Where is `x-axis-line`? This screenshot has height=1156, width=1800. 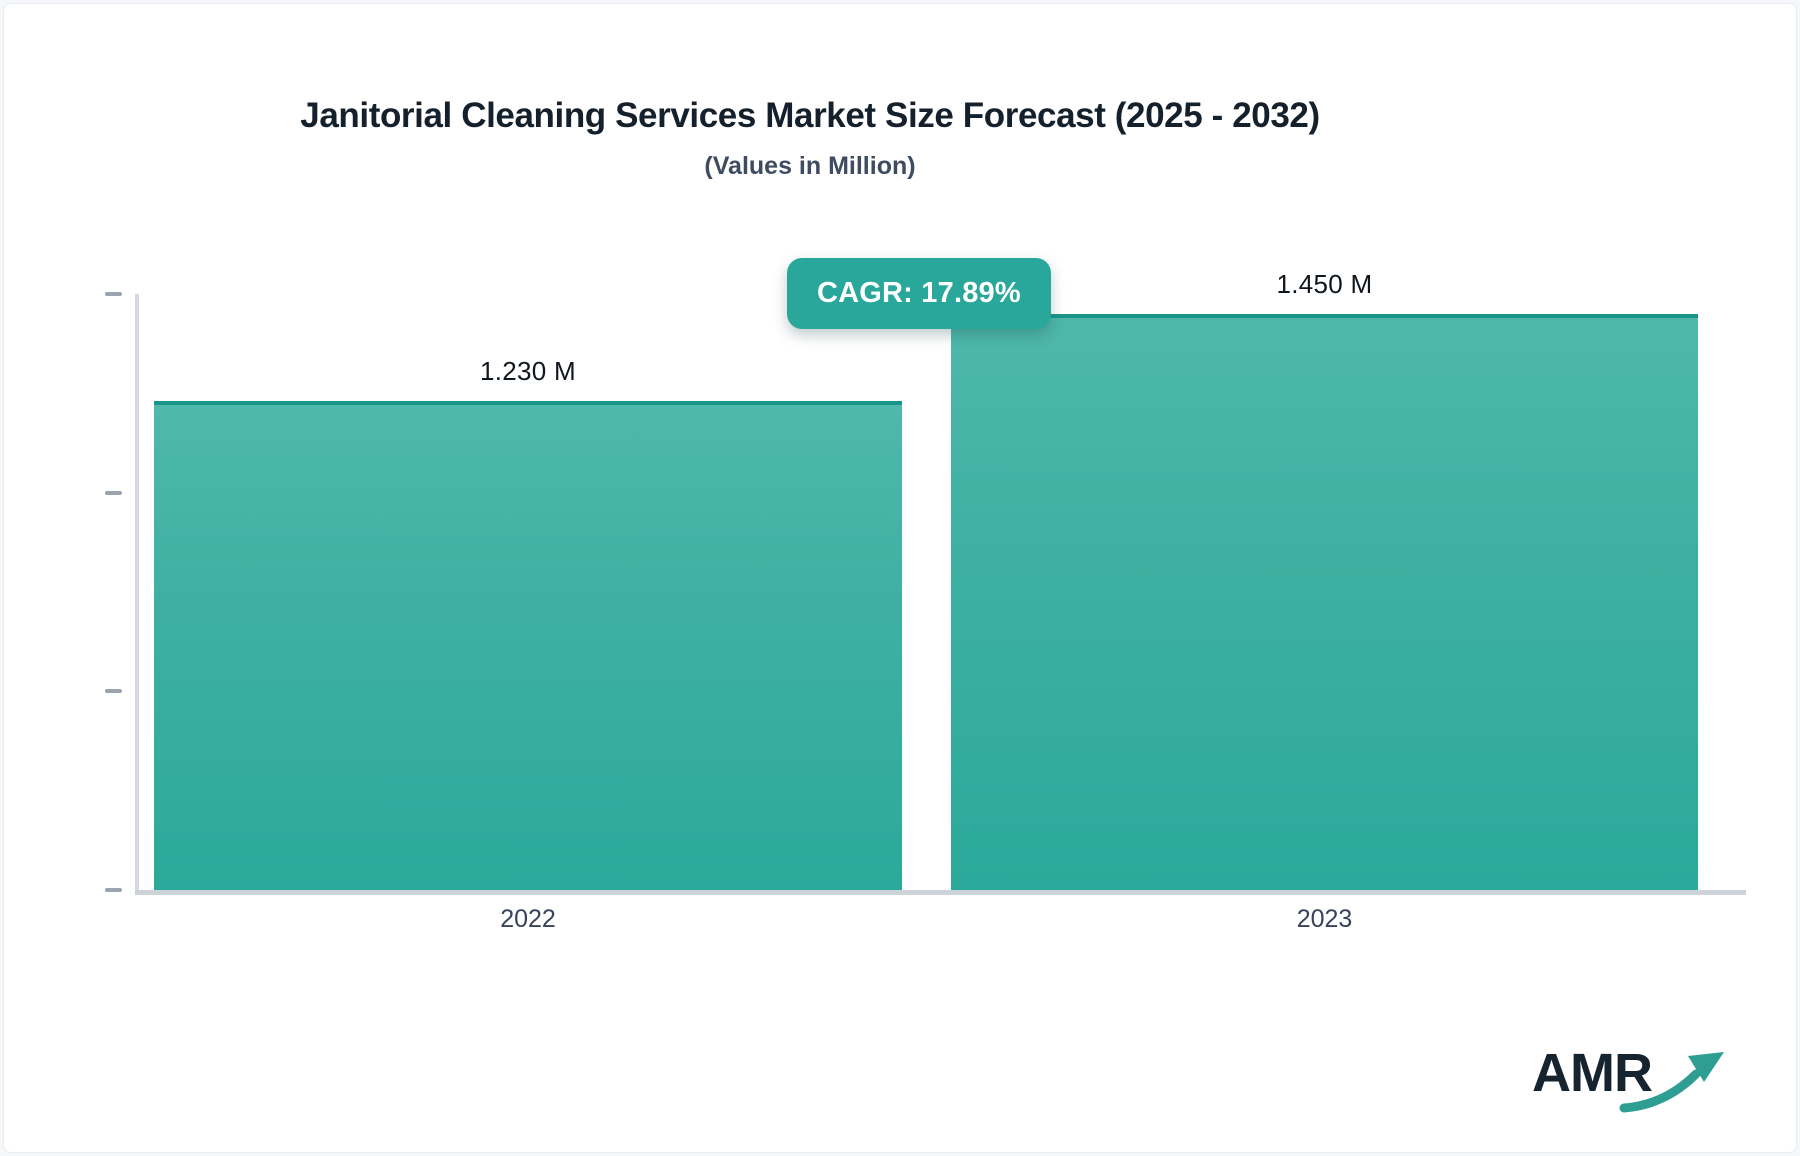 x-axis-line is located at coordinates (940, 892).